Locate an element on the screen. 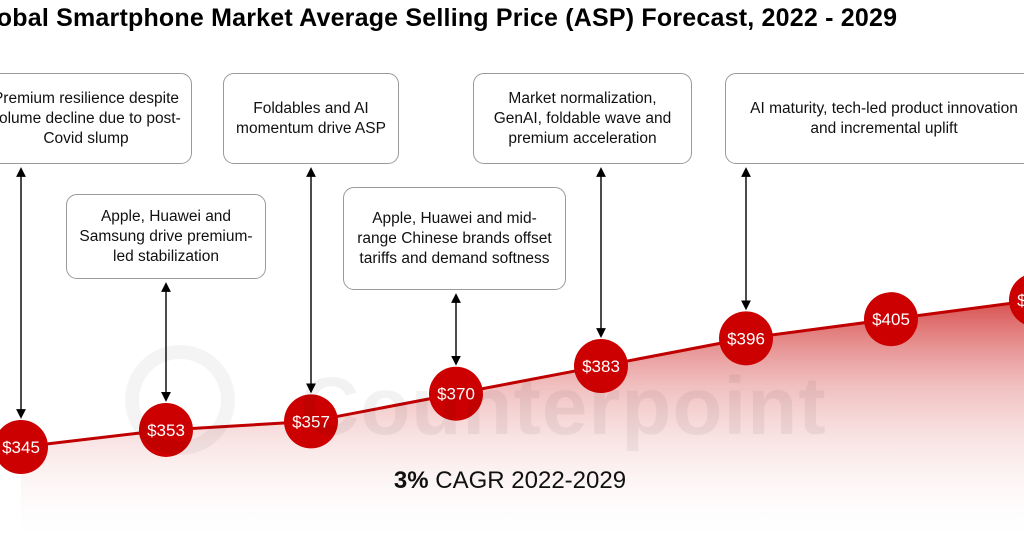 The width and height of the screenshot is (1024, 544). data-point-2028 is located at coordinates (891, 319).